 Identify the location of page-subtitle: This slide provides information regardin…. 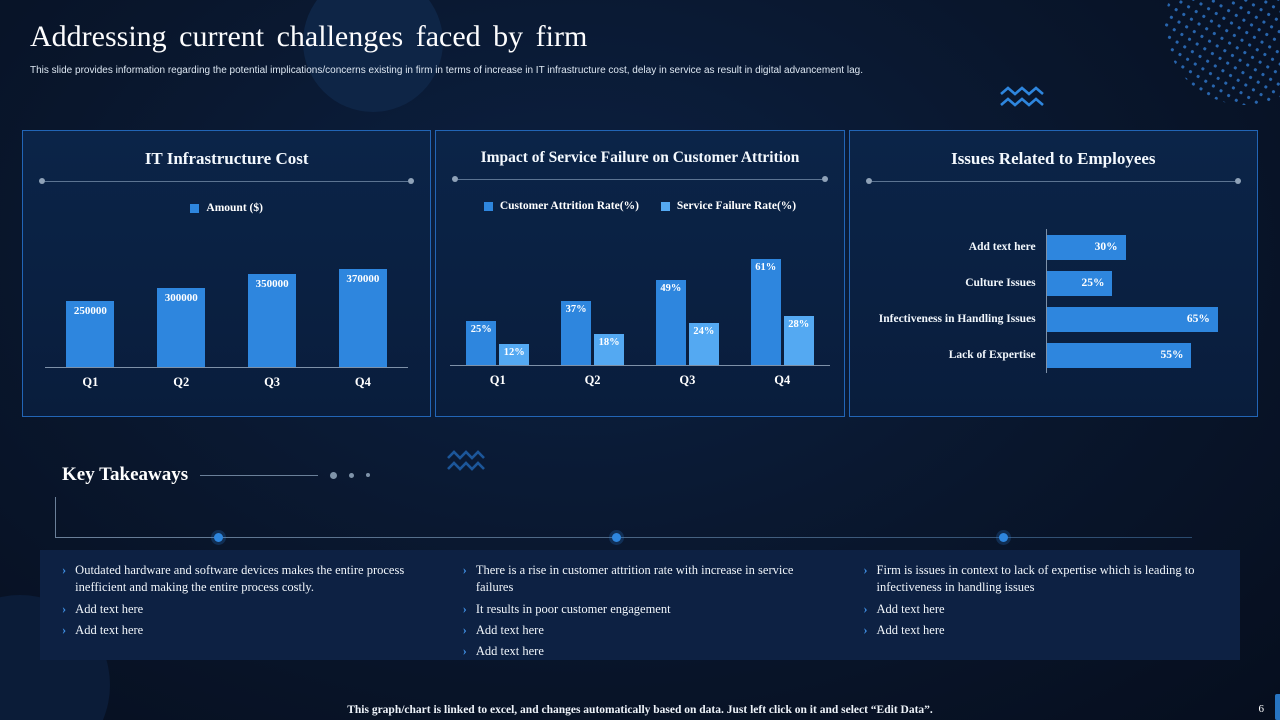
(446, 70).